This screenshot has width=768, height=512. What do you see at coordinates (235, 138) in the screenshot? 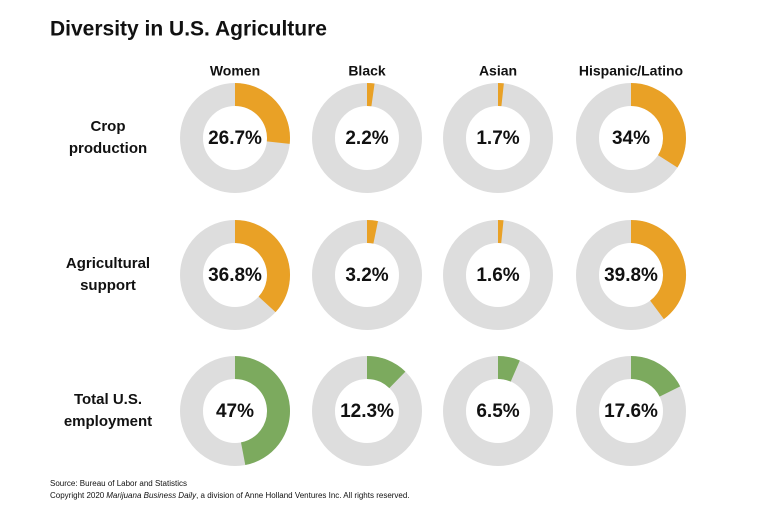
I see `value-label: 26.7%` at bounding box center [235, 138].